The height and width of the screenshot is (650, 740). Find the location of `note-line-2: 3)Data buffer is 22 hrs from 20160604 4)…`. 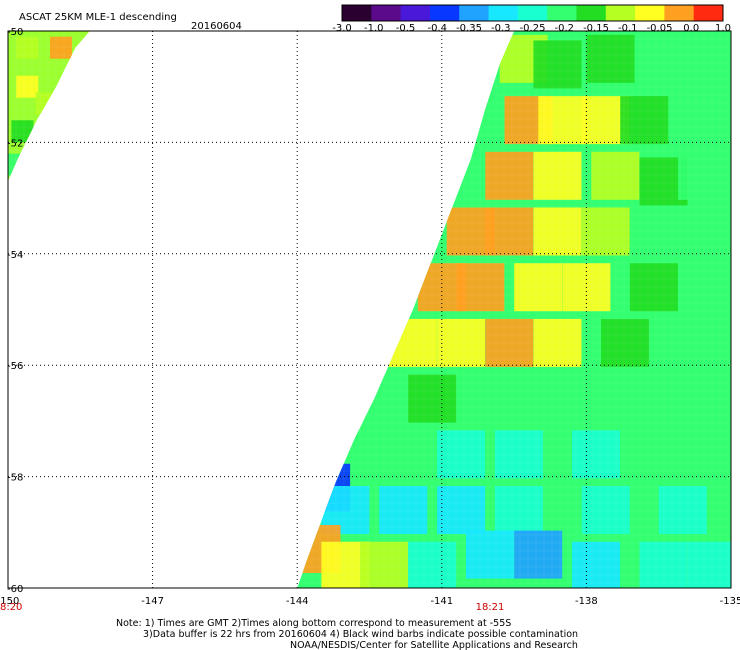

note-line-2: 3)Data buffer is 22 hrs from 20160604 4)… is located at coordinates (360, 634).